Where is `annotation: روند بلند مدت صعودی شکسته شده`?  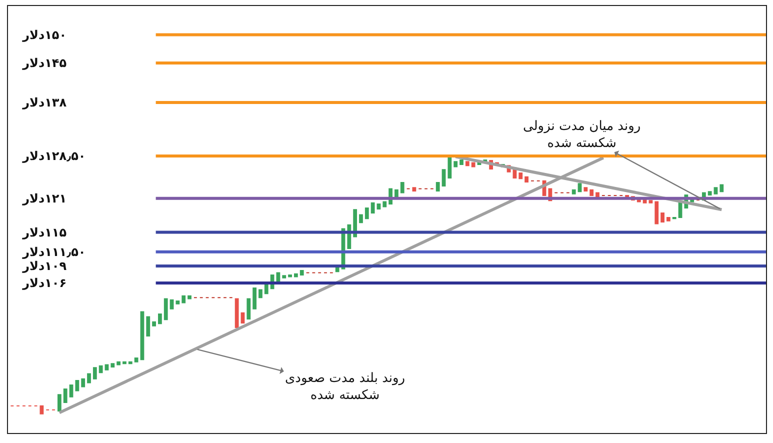 annotation: روند بلند مدت صعودی شکسته شده is located at coordinates (345, 387).